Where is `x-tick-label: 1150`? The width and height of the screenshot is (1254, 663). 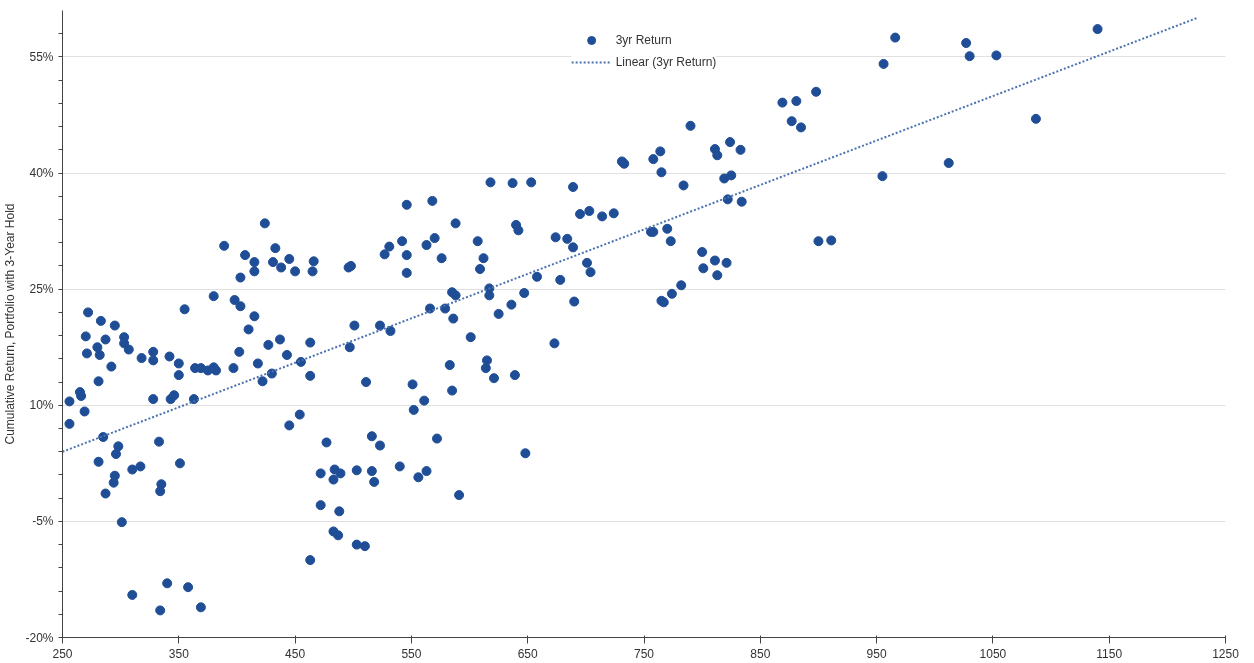
x-tick-label: 1150 is located at coordinates (1109, 653).